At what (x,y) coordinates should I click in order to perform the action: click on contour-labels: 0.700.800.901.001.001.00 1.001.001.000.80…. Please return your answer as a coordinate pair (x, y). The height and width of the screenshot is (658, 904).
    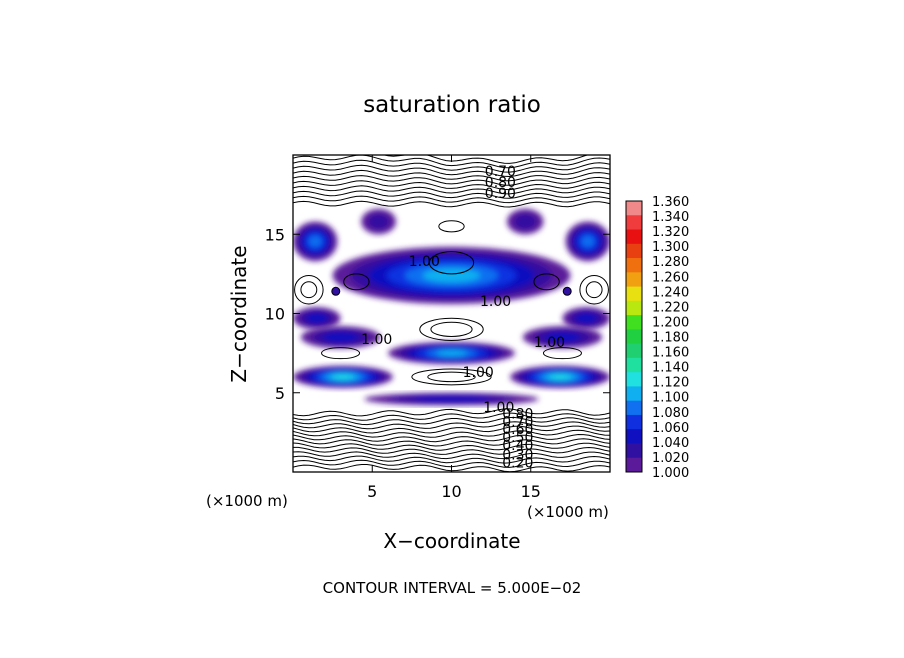
    Looking at the image, I should click on (463, 318).